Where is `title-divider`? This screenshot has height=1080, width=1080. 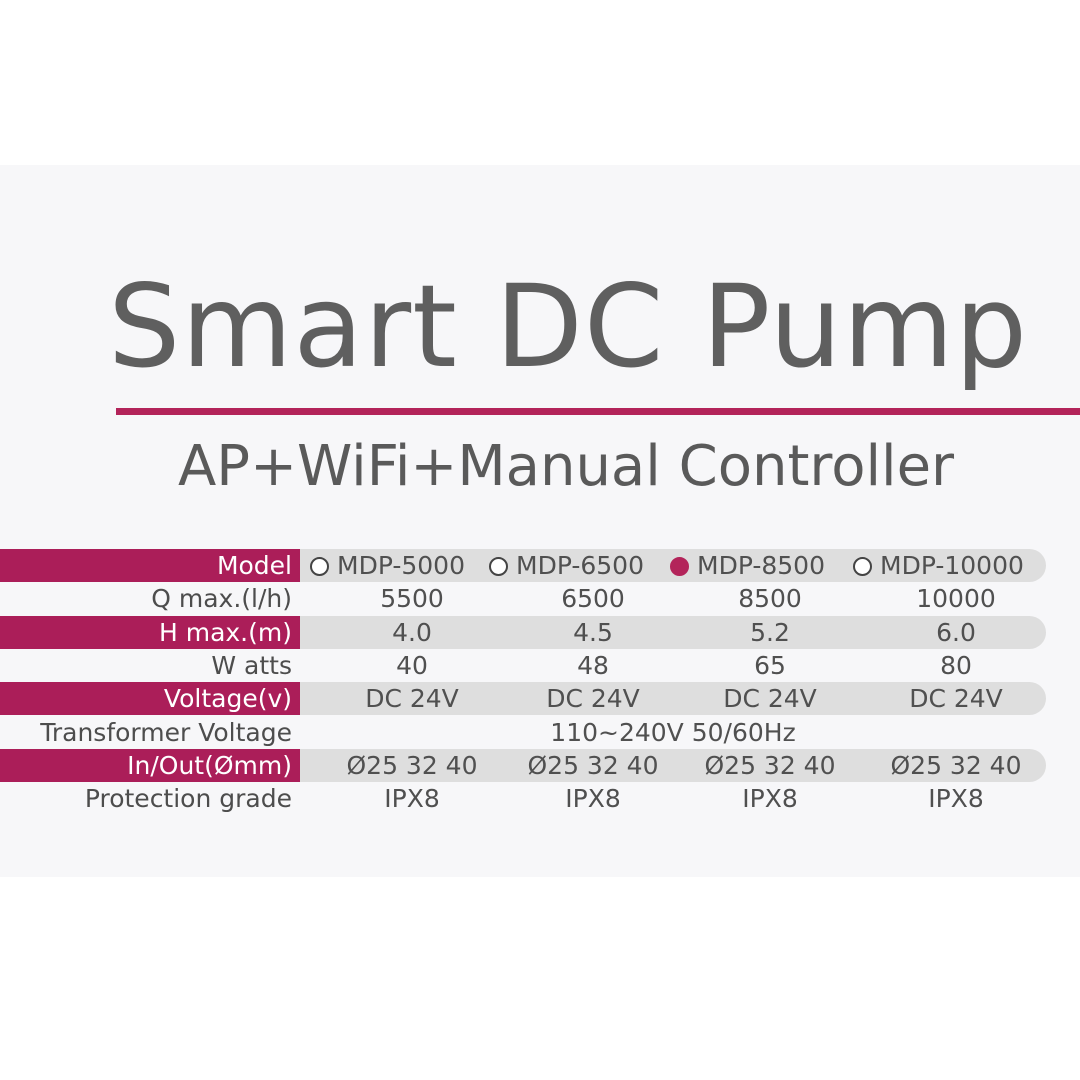 title-divider is located at coordinates (598, 411).